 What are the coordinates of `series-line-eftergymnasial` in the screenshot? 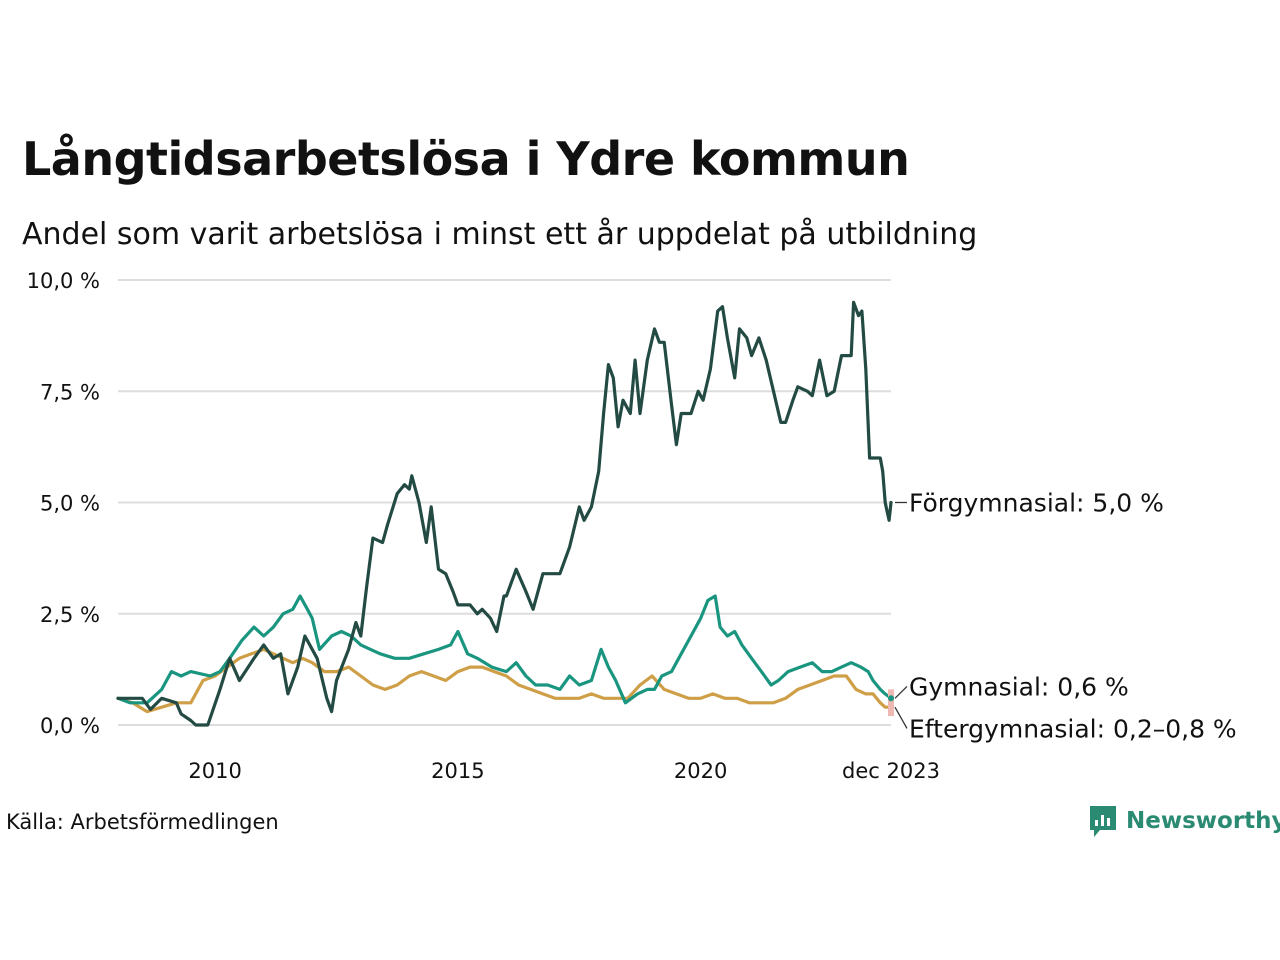 It's located at (504, 680).